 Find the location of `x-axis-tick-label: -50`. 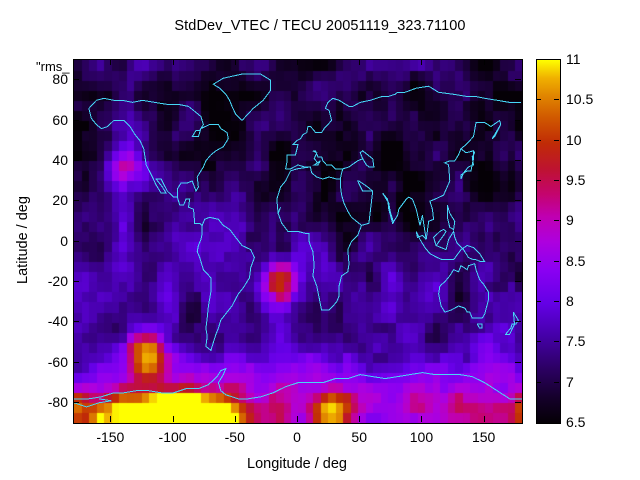

x-axis-tick-label: -50 is located at coordinates (234, 437).